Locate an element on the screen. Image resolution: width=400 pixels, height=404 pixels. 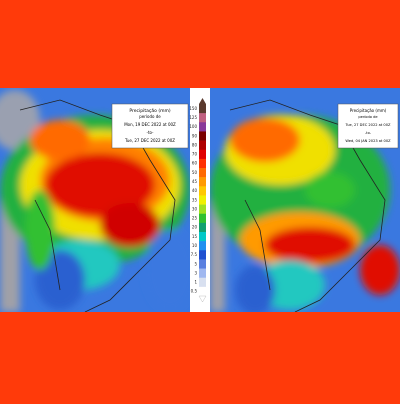
colorbar-label: 60 is located at coordinates (195, 163).